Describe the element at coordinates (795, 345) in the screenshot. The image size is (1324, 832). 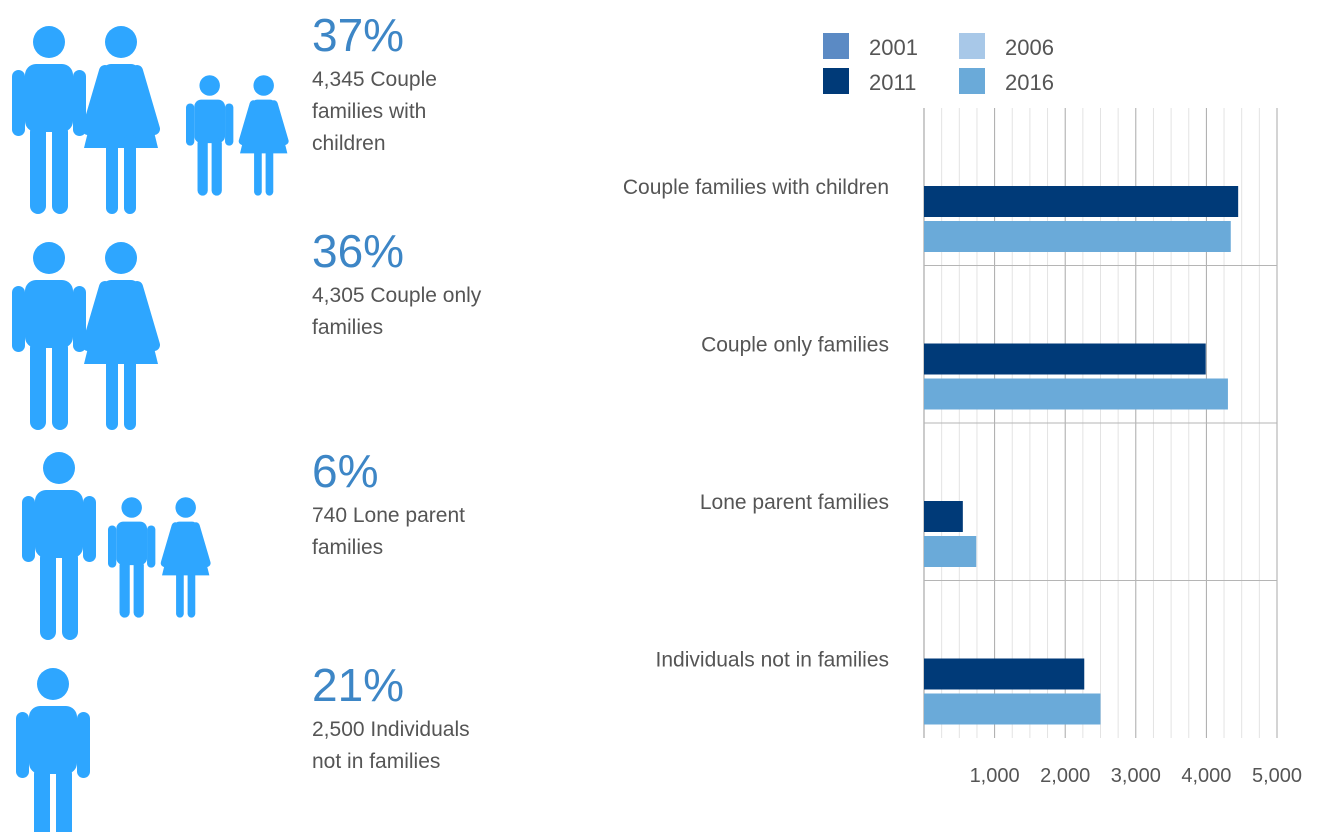
I see `category-label: Couple only families` at that location.